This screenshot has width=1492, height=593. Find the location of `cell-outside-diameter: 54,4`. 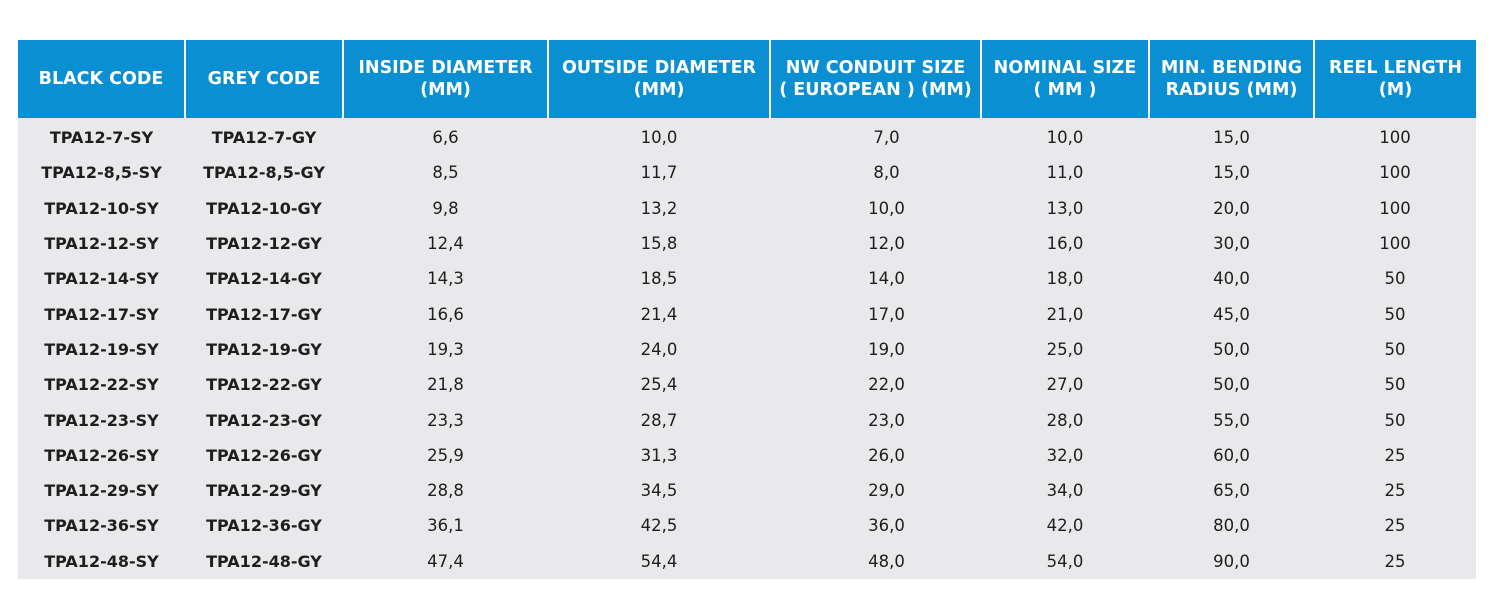

cell-outside-diameter: 54,4 is located at coordinates (659, 561).